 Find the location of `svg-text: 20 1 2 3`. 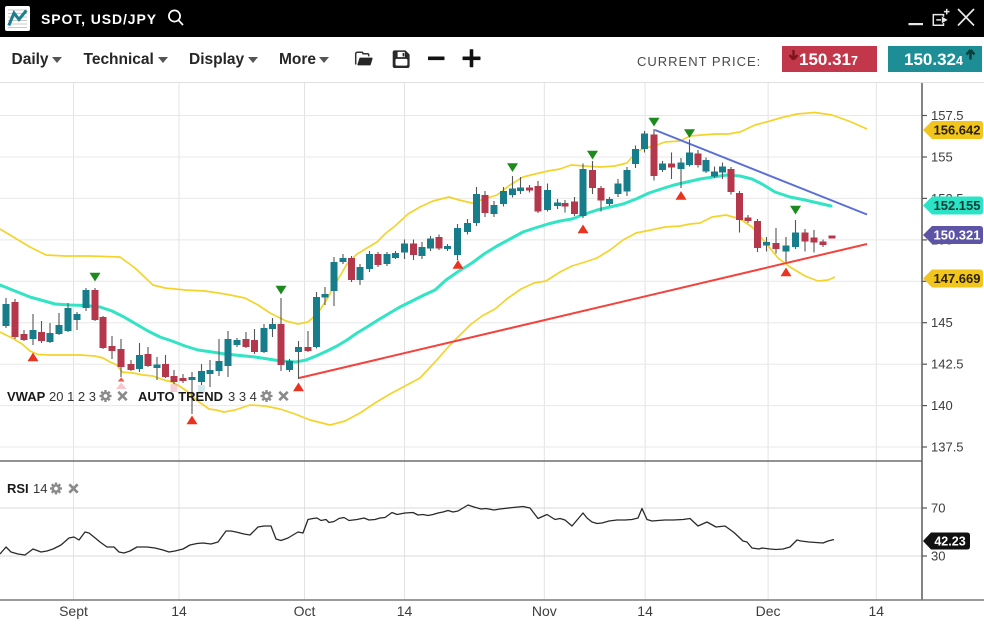

svg-text: 20 1 2 3 is located at coordinates (72, 396).